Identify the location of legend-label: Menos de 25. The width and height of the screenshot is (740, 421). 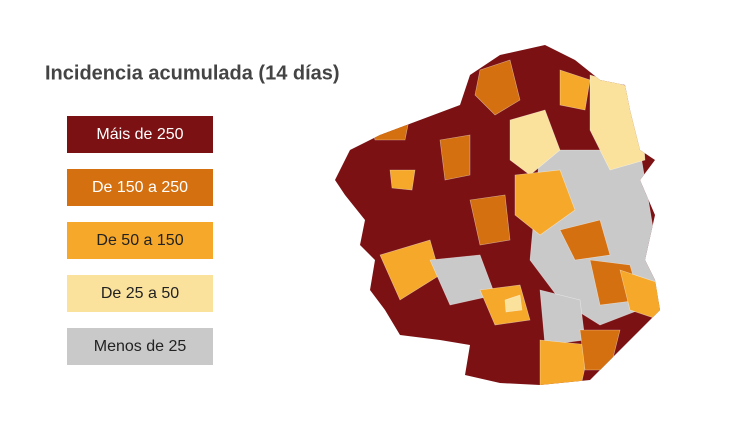
(140, 346).